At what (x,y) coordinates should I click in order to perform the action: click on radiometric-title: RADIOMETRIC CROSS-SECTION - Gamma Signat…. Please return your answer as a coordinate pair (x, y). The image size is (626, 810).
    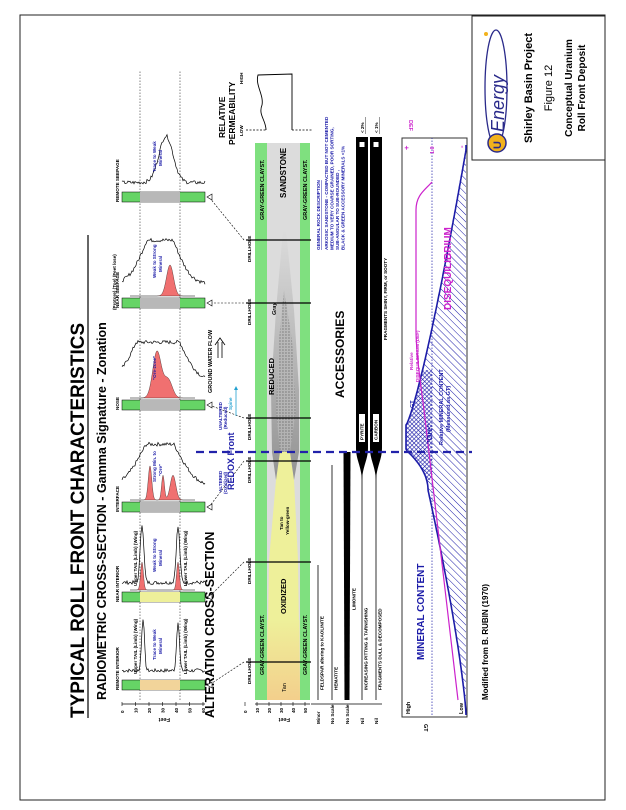
    Looking at the image, I should click on (102, 511).